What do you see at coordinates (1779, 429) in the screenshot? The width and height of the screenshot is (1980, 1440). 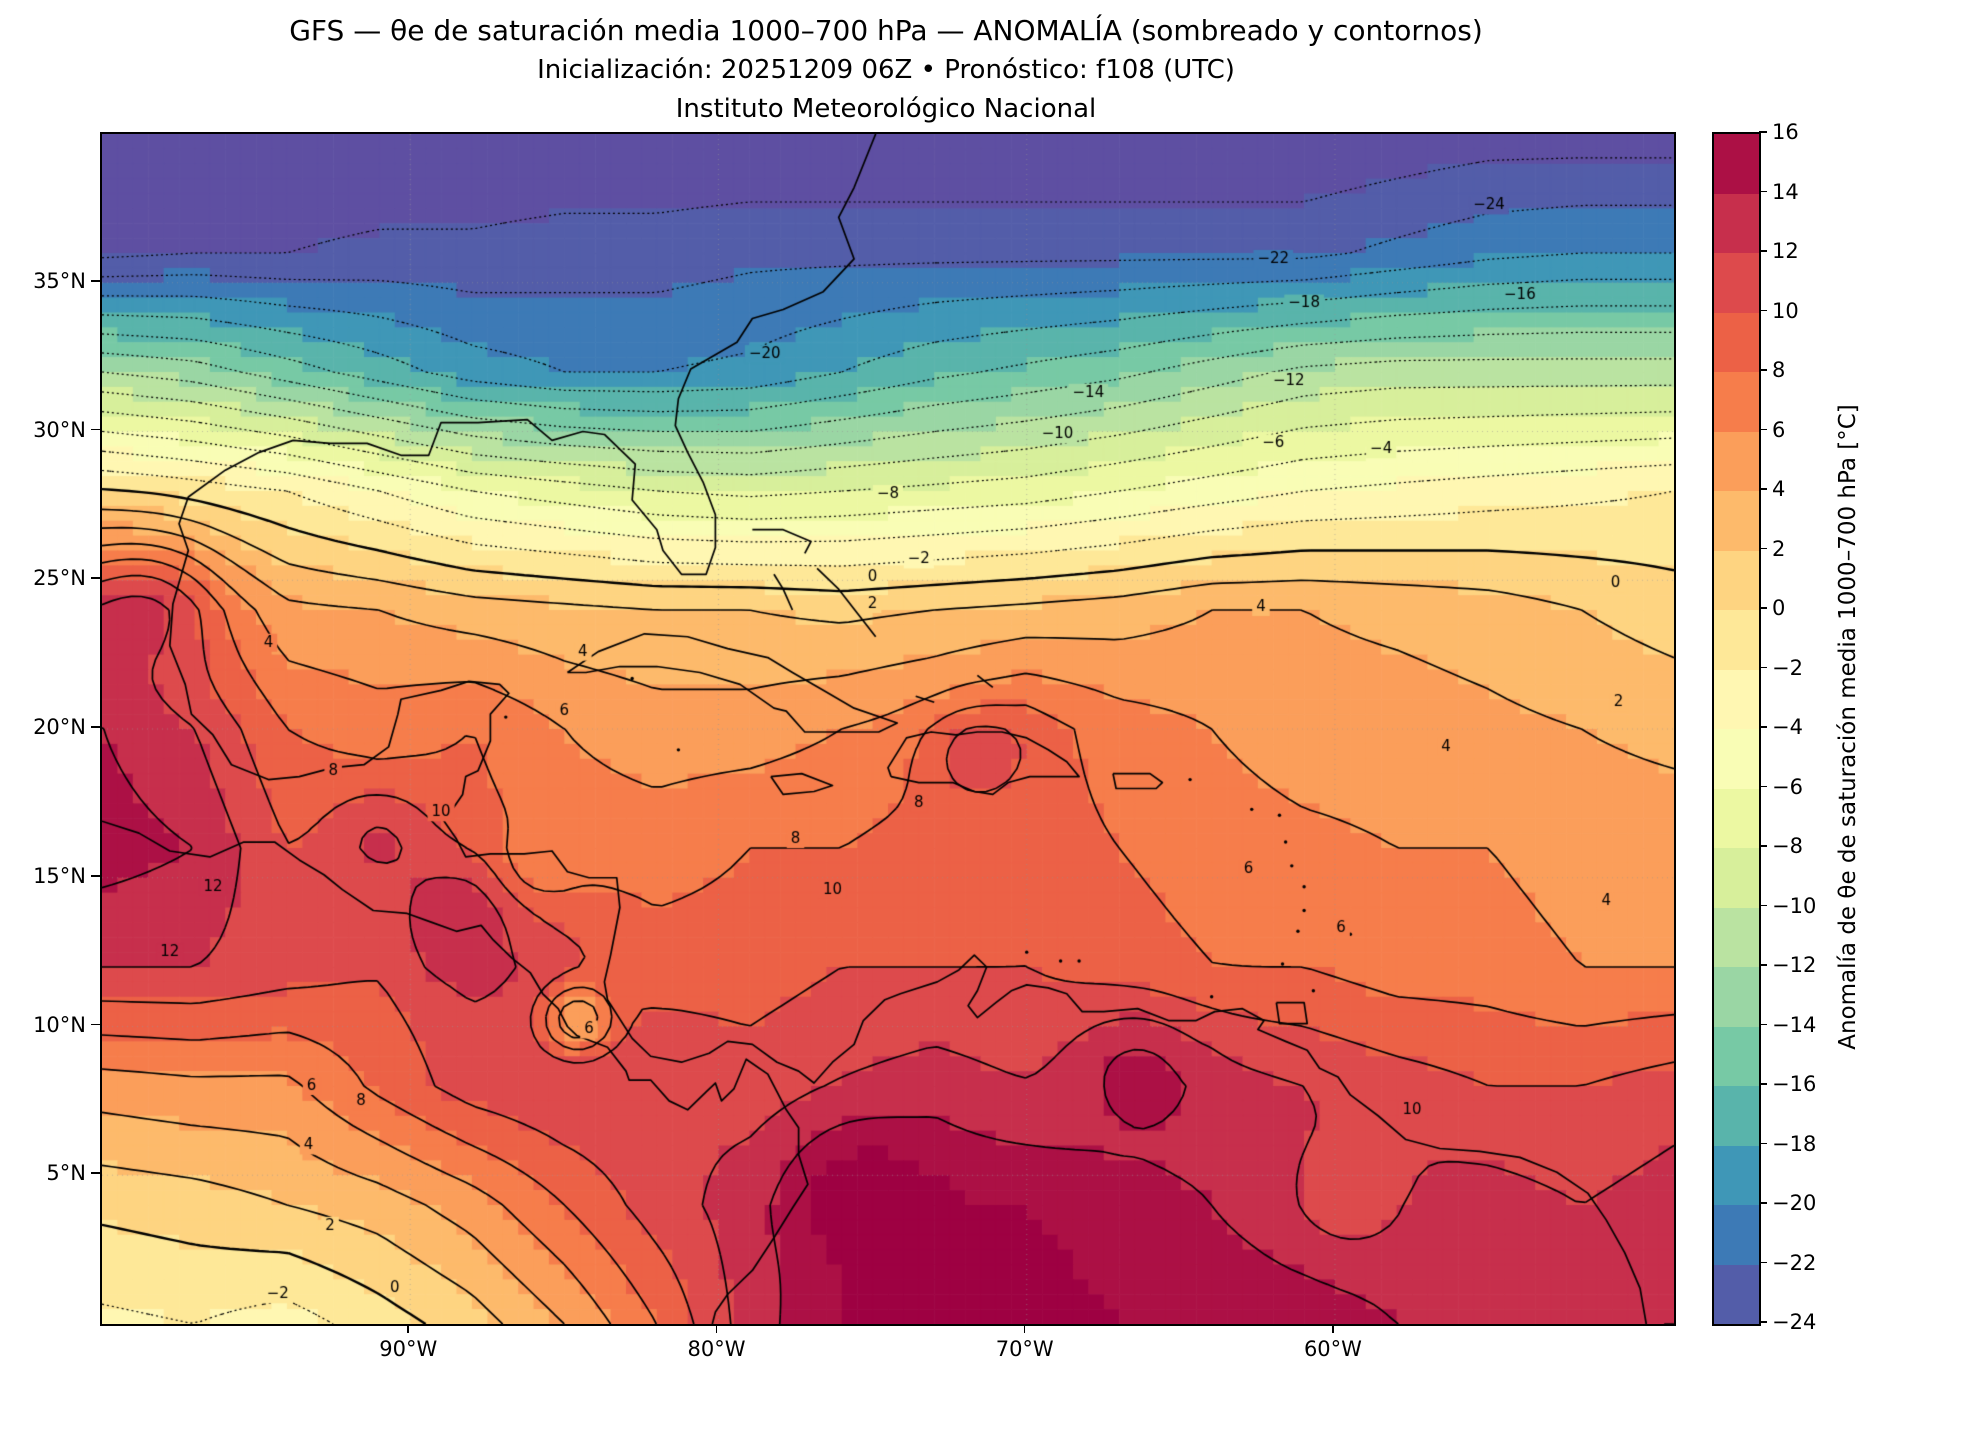 I see `colorbar-tick-label: 6` at bounding box center [1779, 429].